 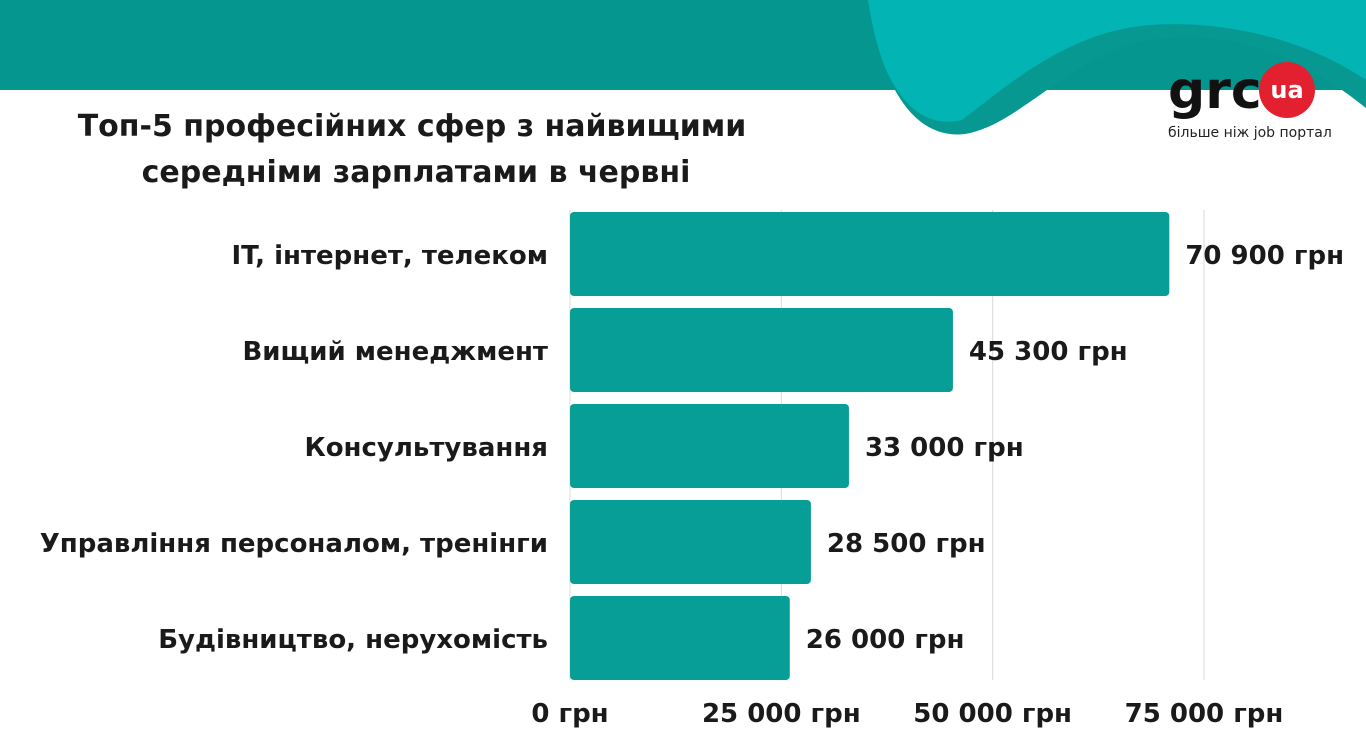 I want to click on logo-badge-text: ua, so click(x=1286, y=90).